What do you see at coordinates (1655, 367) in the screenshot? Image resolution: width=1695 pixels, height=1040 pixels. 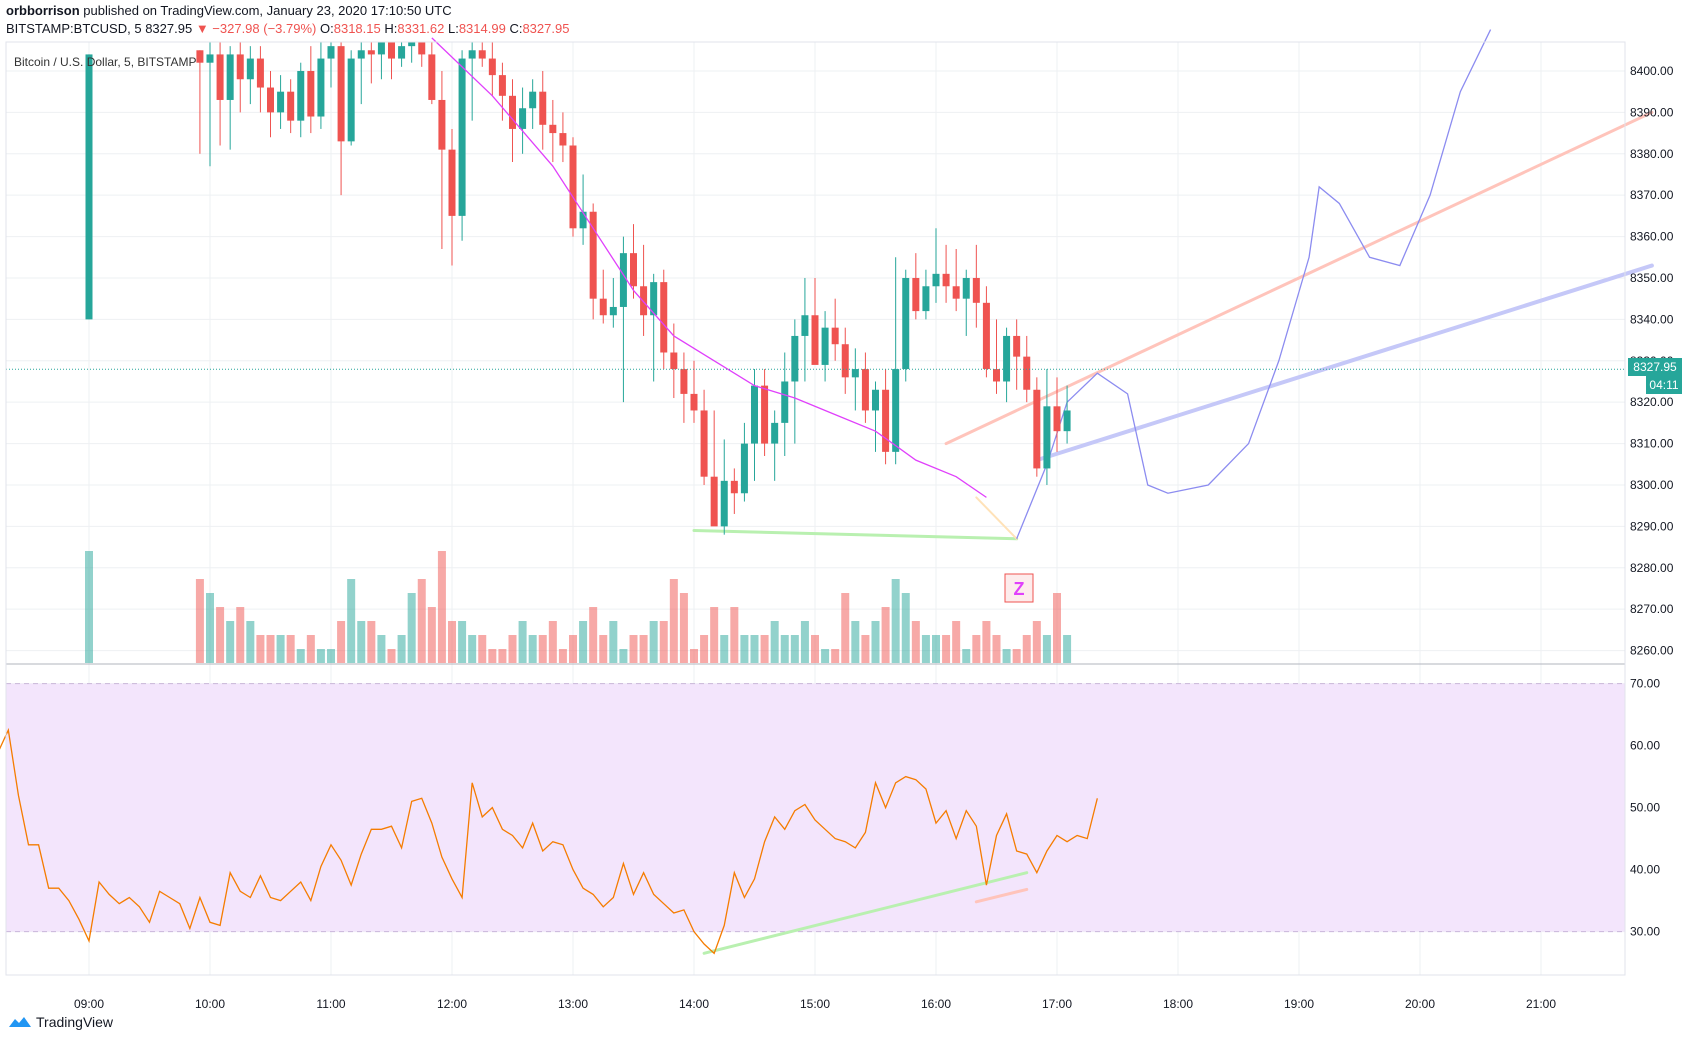 I see `price-badge-value: 8327.95` at bounding box center [1655, 367].